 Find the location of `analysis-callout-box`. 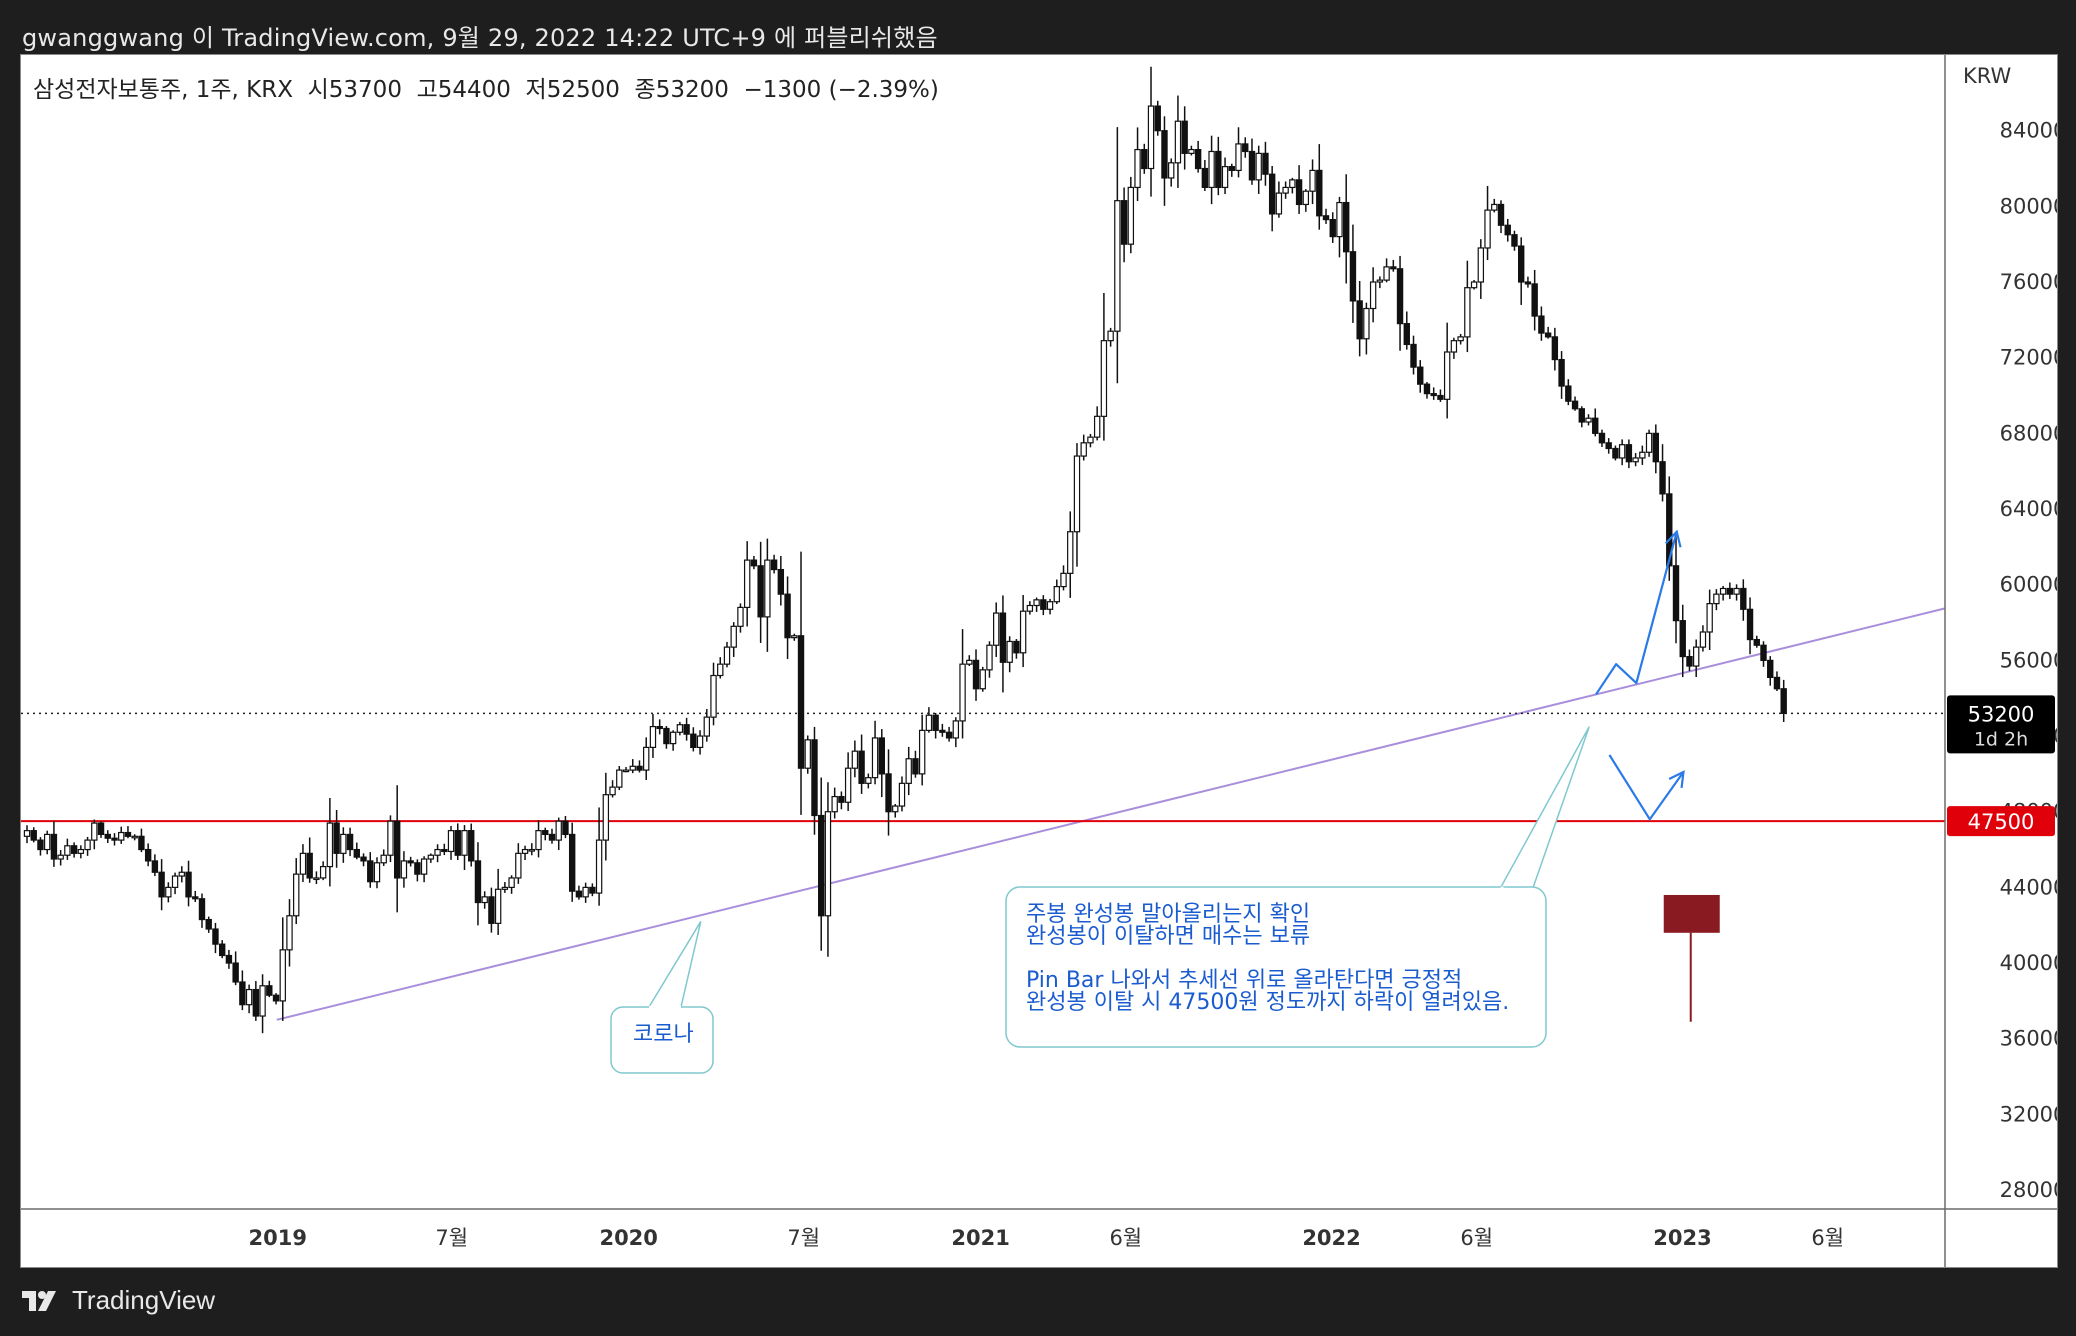

analysis-callout-box is located at coordinates (1276, 967).